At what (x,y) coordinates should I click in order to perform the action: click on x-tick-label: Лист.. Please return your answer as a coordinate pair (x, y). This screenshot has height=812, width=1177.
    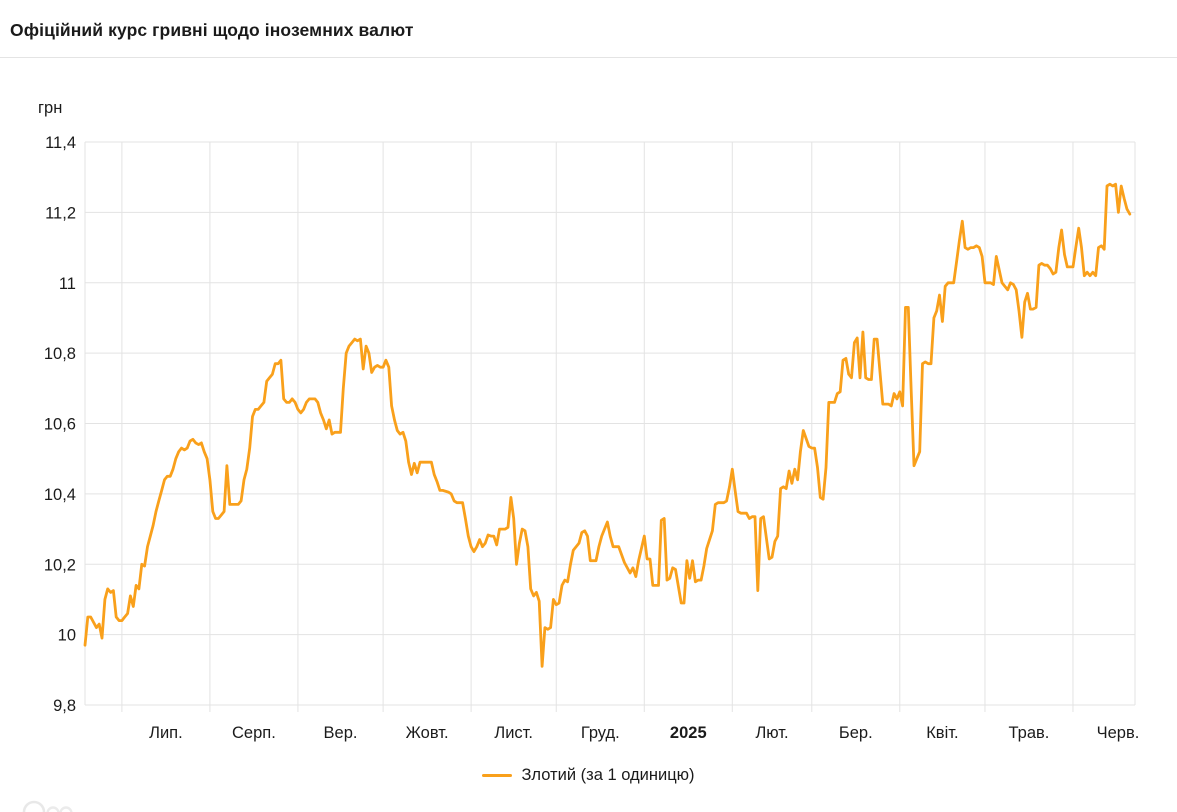
    Looking at the image, I should click on (513, 733).